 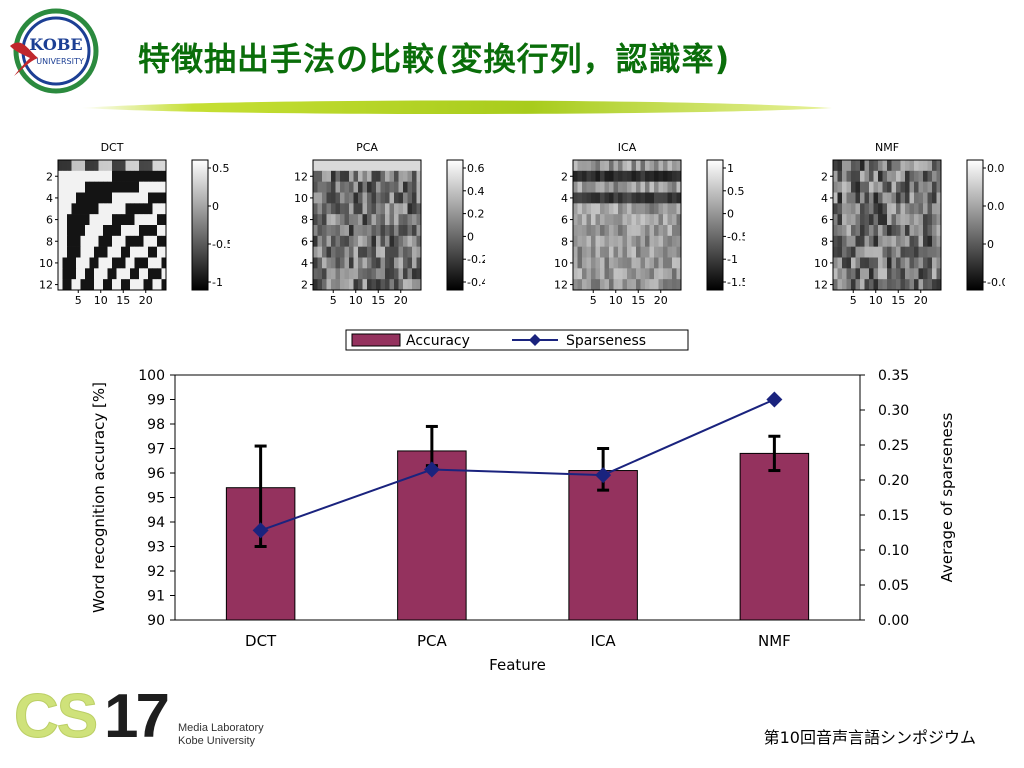 I want to click on y-tick-label: 6, so click(x=304, y=241).